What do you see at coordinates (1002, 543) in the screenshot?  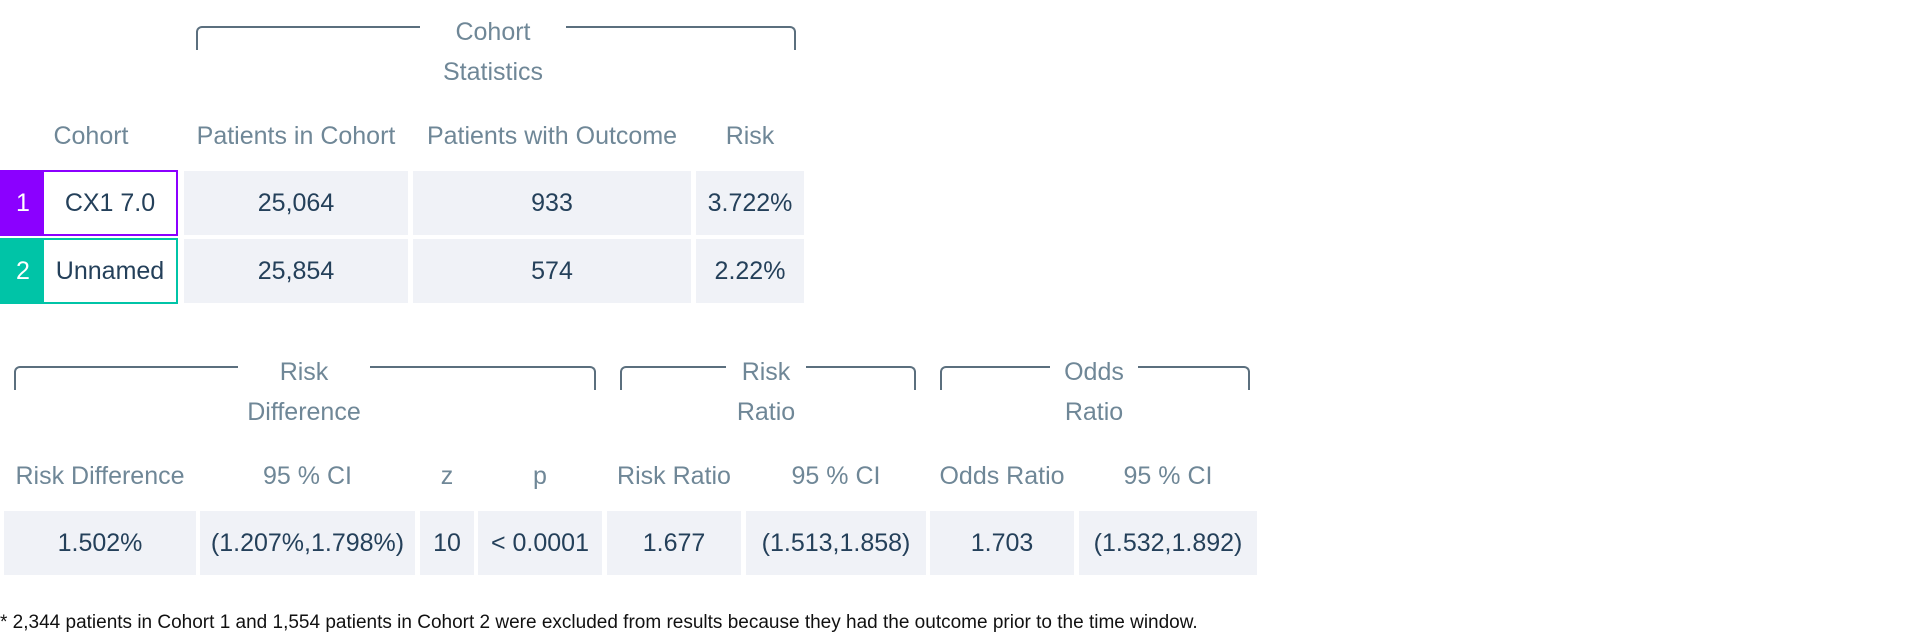 I see `cell-odds-ratio: 1.703` at bounding box center [1002, 543].